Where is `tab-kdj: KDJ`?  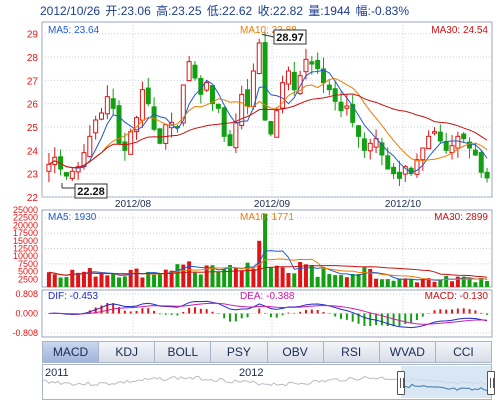 tab-kdj: KDJ is located at coordinates (127, 352).